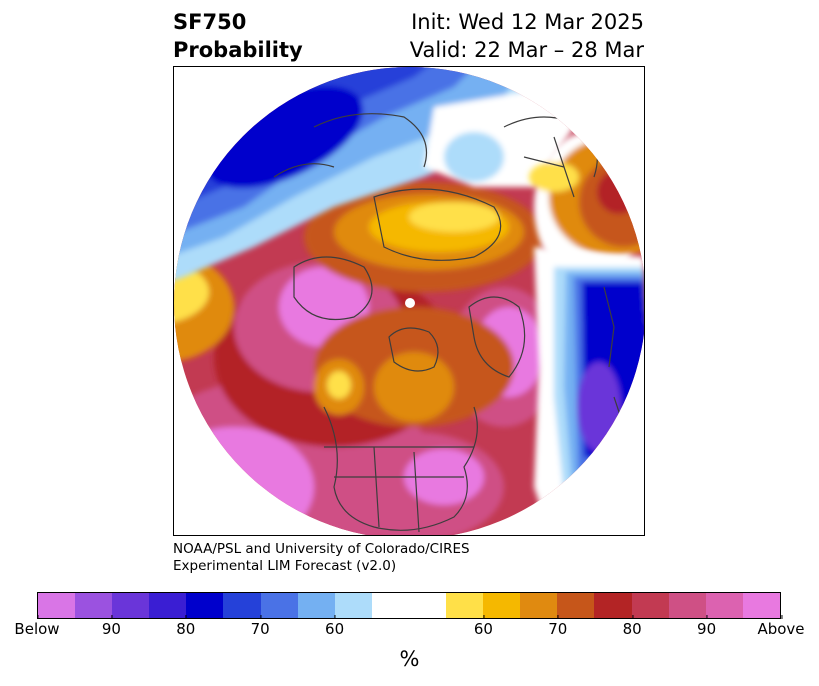 The height and width of the screenshot is (686, 819). Describe the element at coordinates (497, 337) in the screenshot. I see `coast-greenland` at that location.